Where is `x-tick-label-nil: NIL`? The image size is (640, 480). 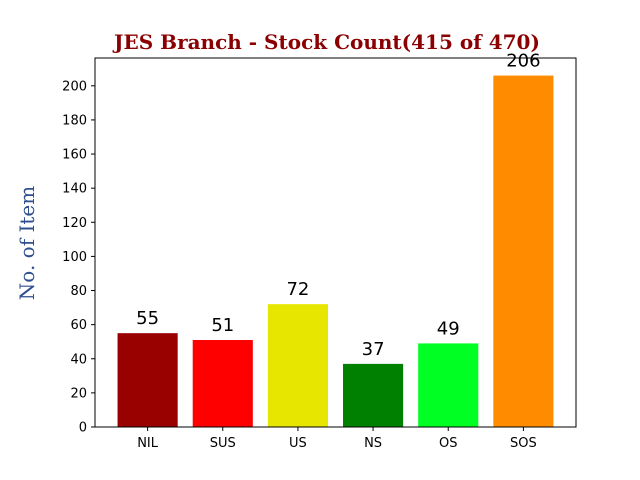
x-tick-label-nil: NIL is located at coordinates (148, 443).